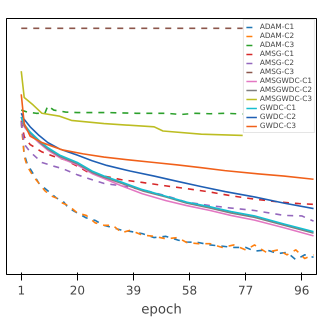 The width and height of the screenshot is (320, 320). Describe the element at coordinates (190, 291) in the screenshot. I see `x-tick-label: 58` at that location.